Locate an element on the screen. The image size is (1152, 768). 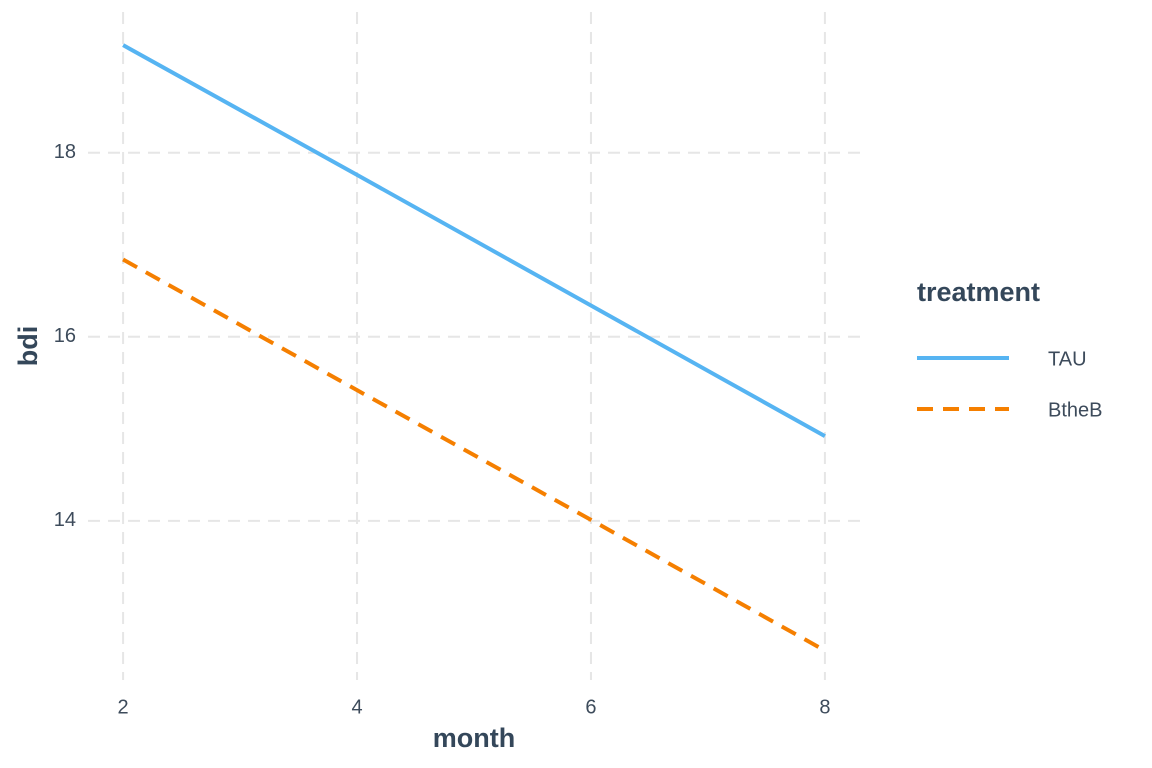
legend-label: BtheB is located at coordinates (1075, 410).